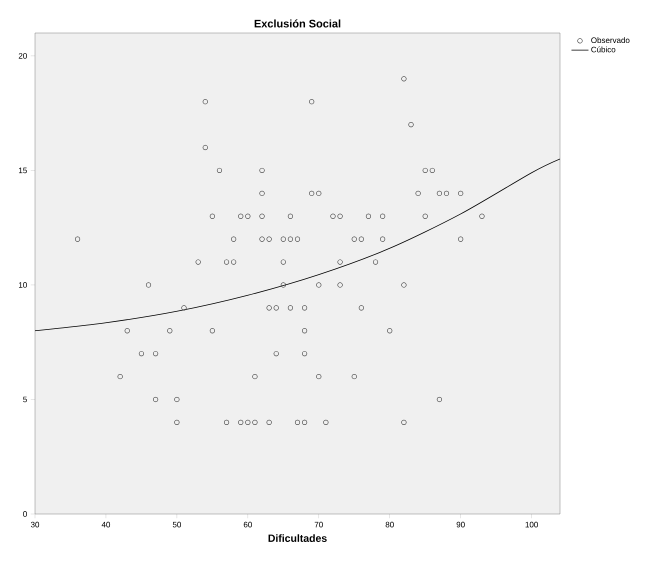 The image size is (664, 569). Describe the element at coordinates (297, 23) in the screenshot. I see `chart-title: Exclusión Social` at that location.